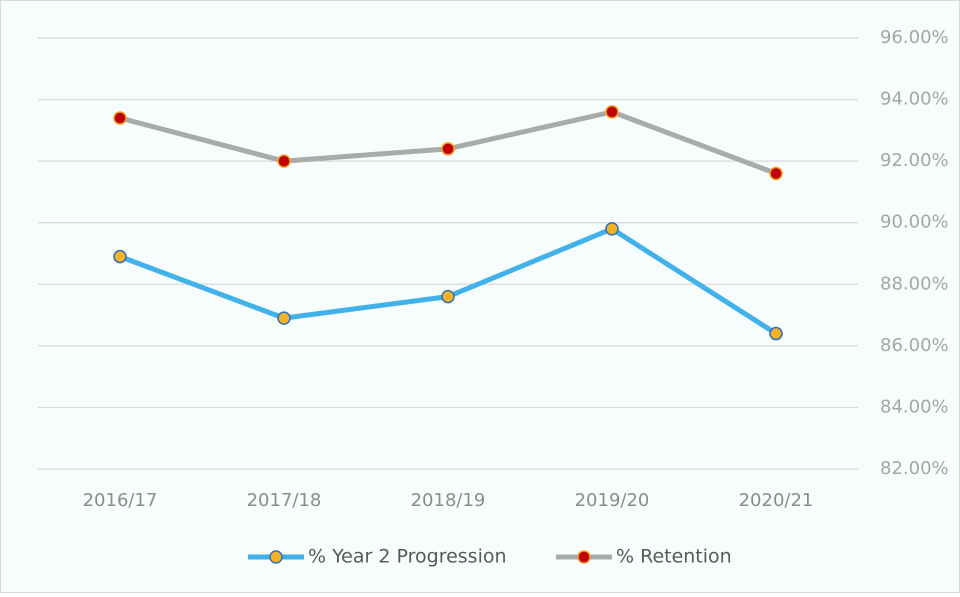 This screenshot has width=960, height=597. I want to click on x-tick-label: 2019/20, so click(612, 500).